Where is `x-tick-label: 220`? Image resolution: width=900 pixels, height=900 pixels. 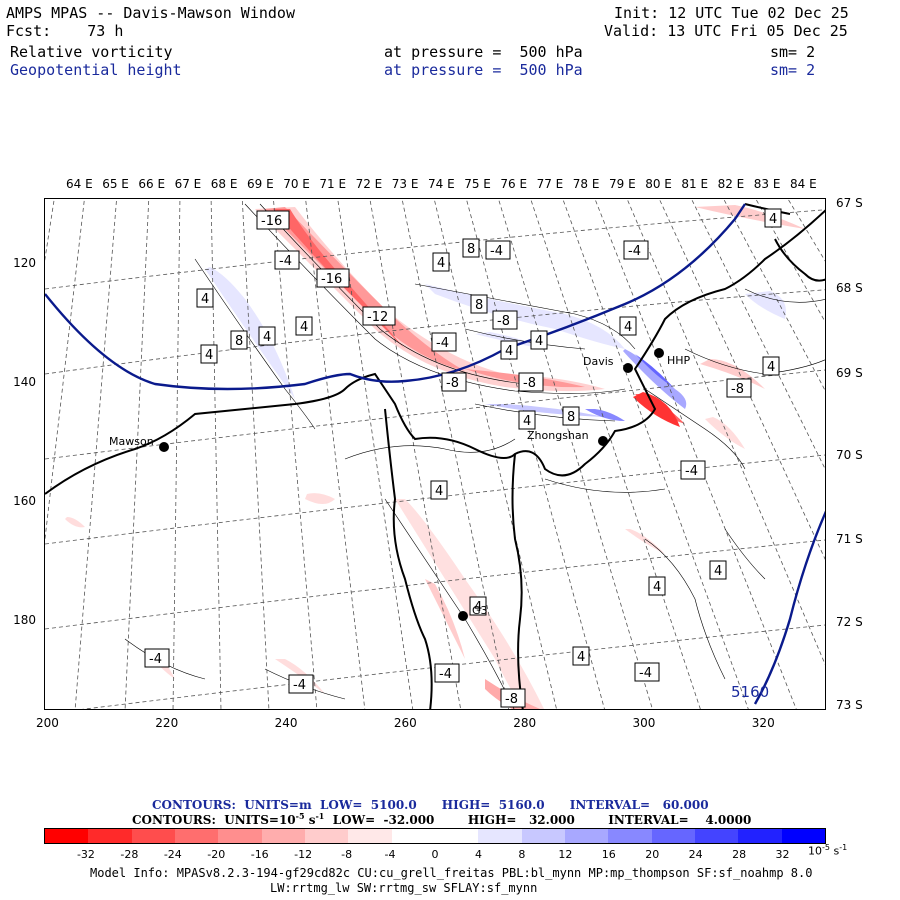 x-tick-label: 220 is located at coordinates (167, 723).